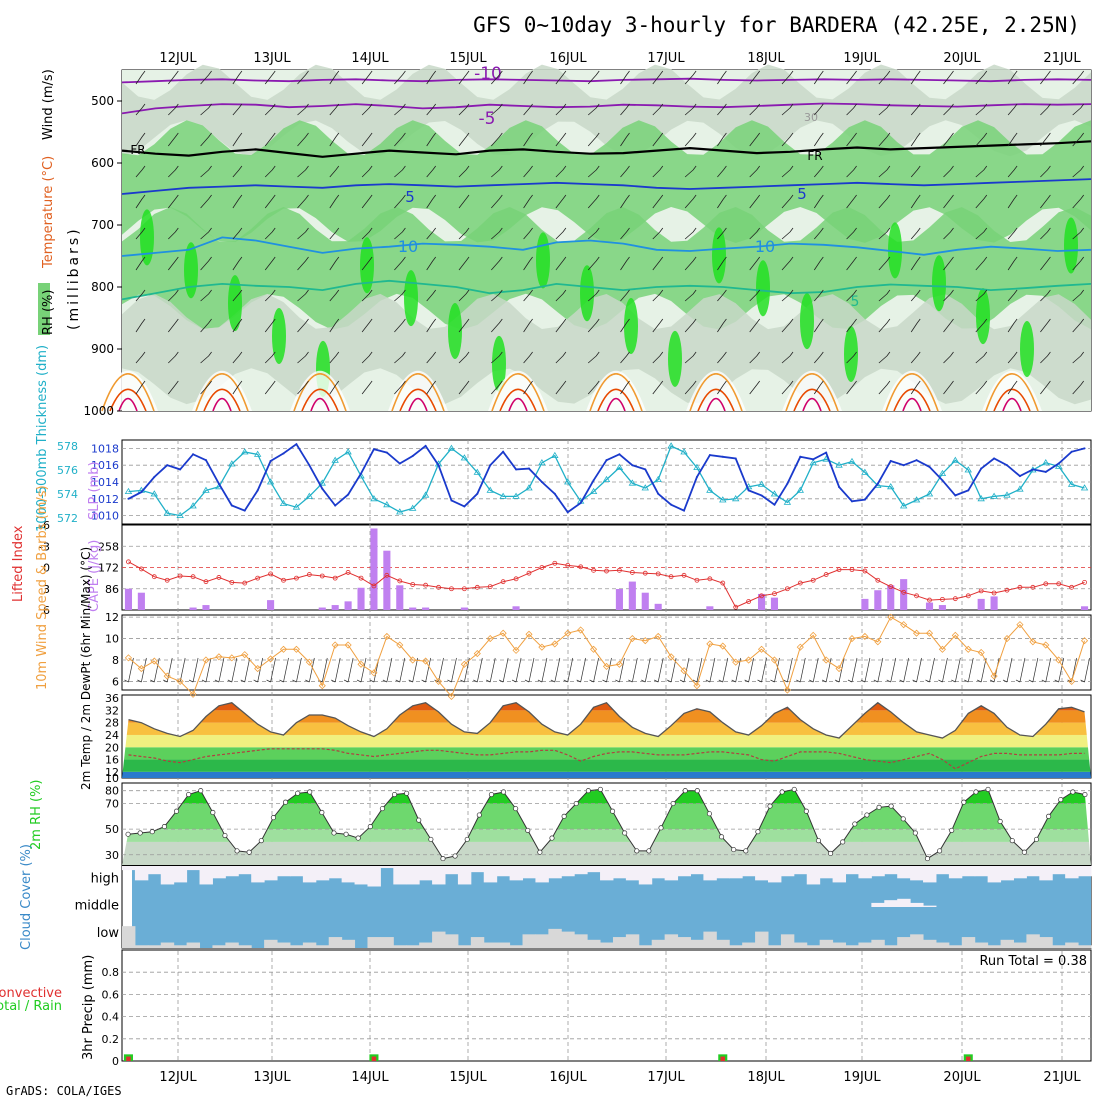 This screenshot has width=1100, height=1100. Describe the element at coordinates (1033, 961) in the screenshot. I see `run-total-label: Run Total = 0.38` at that location.